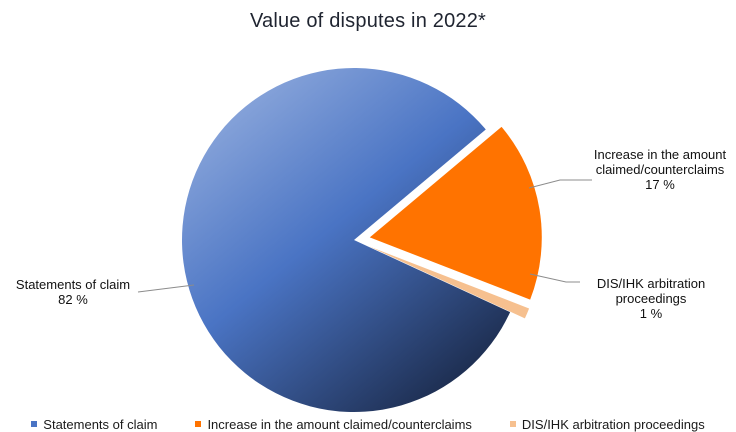 This screenshot has width=736, height=432. Describe the element at coordinates (455, 213) in the screenshot. I see `pie-slice-increase` at that location.